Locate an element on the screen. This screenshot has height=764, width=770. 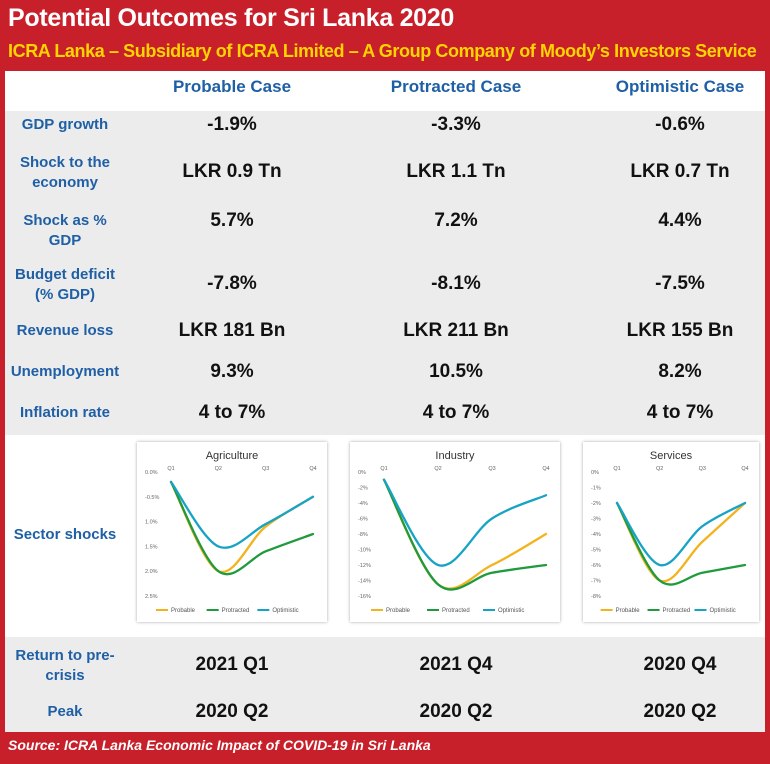
table-cell: LKR 1.1 Tn is located at coordinates (456, 171).